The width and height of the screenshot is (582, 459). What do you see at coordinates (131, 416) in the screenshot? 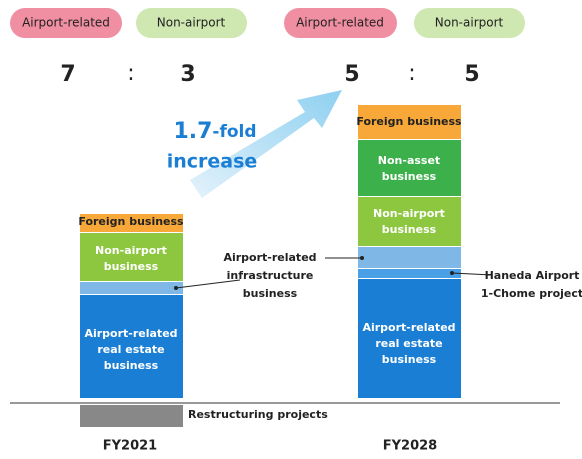
I see `segment-restructuring` at bounding box center [131, 416].